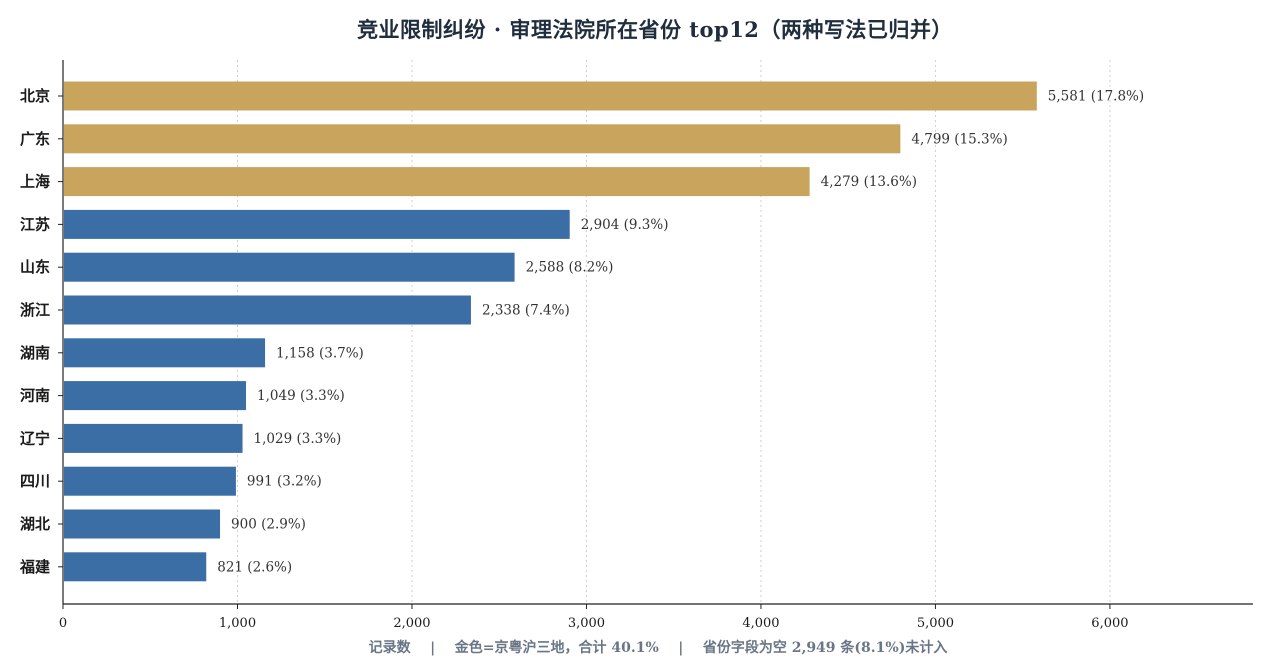 Image resolution: width=1272 pixels, height=672 pixels. What do you see at coordinates (1096, 97) in the screenshot?
I see `data-label: 5,581 (17.8%)` at bounding box center [1096, 97].